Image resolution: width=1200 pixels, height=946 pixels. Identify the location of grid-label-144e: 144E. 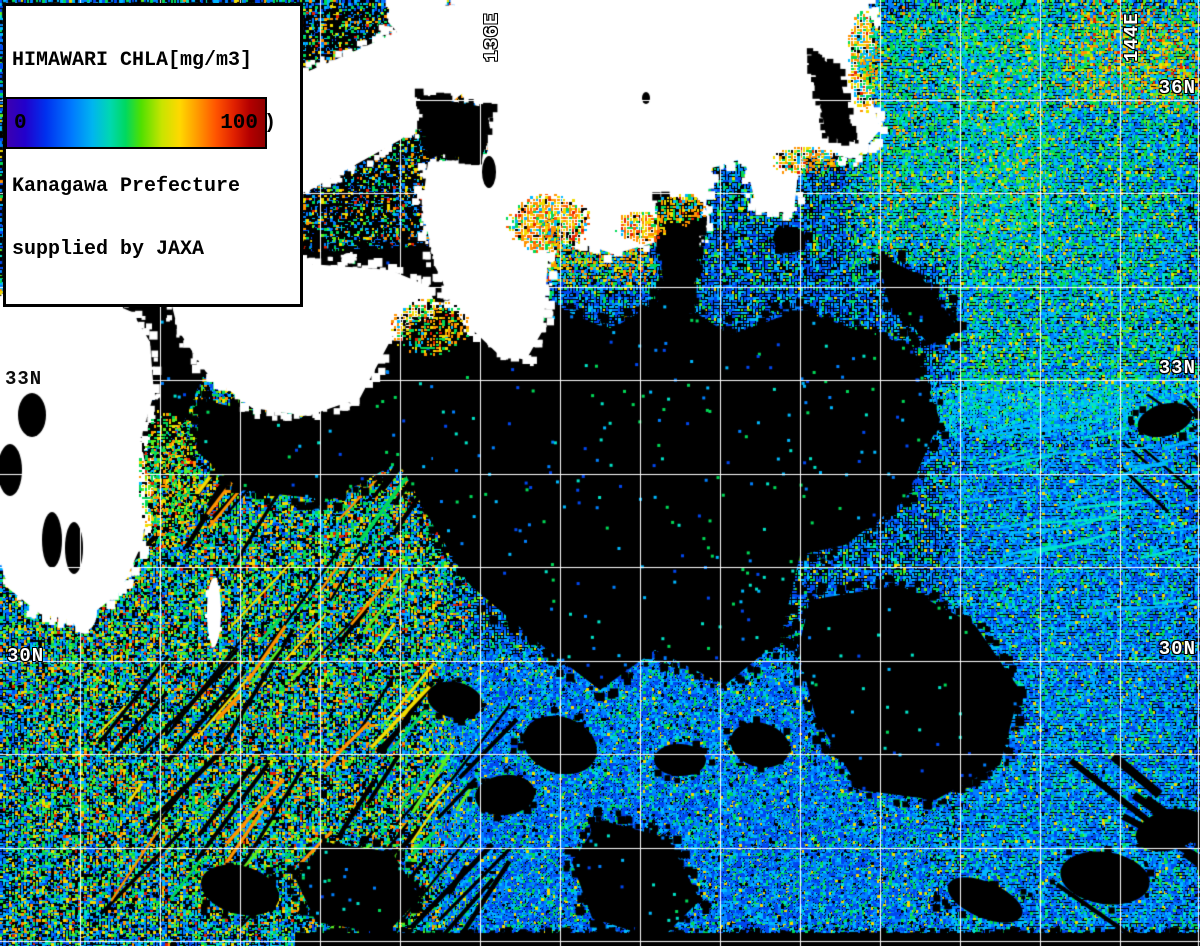
(1132, 37).